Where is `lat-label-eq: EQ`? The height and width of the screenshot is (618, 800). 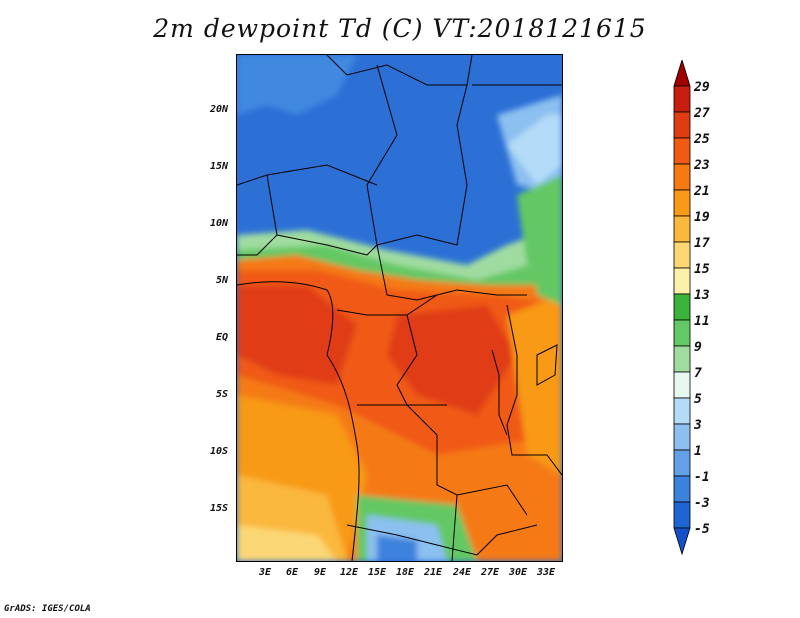 lat-label-eq: EQ is located at coordinates (221, 337).